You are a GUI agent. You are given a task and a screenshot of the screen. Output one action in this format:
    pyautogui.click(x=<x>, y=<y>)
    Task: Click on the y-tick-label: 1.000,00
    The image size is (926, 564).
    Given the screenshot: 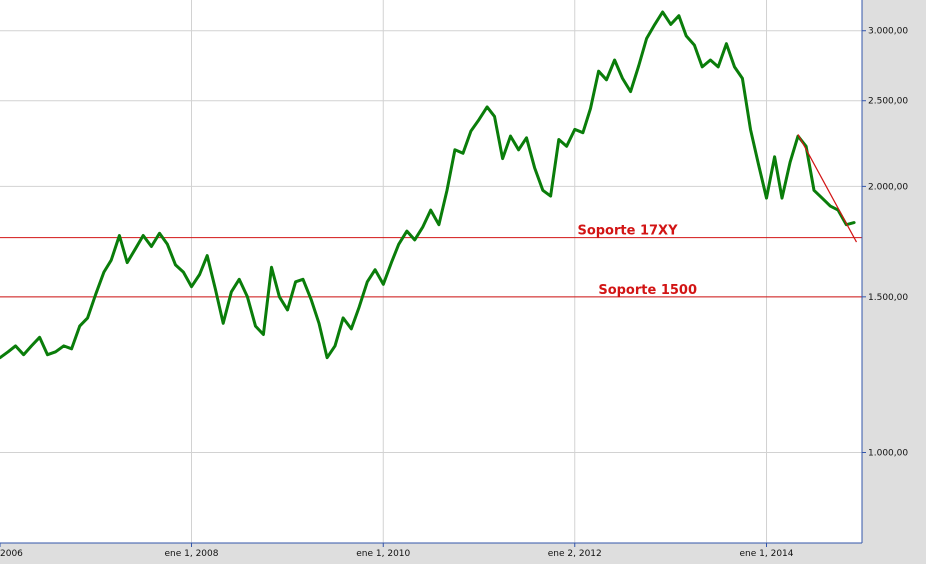 What is the action you would take?
    pyautogui.click(x=888, y=454)
    